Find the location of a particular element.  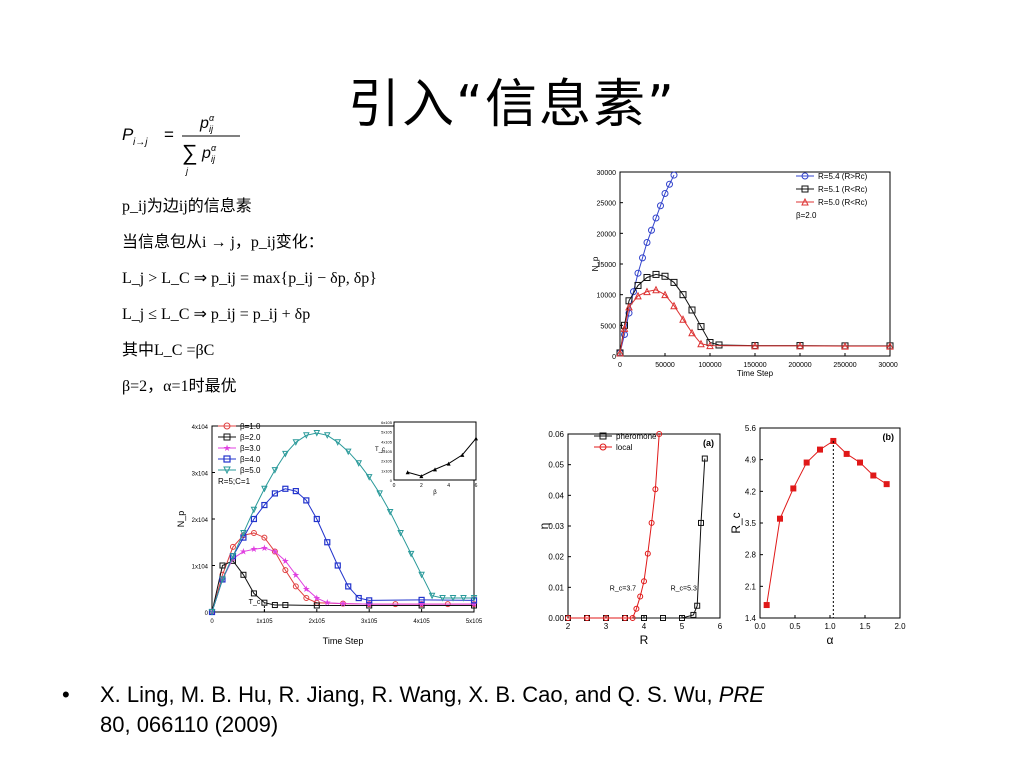

inset-x-tick-label: 0 is located at coordinates (394, 486).